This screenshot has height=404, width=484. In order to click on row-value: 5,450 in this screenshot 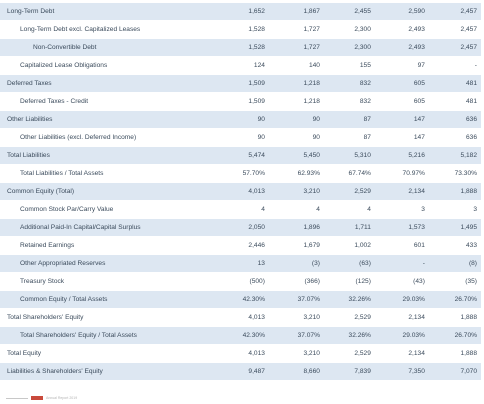, I will do `click(292, 155)`.